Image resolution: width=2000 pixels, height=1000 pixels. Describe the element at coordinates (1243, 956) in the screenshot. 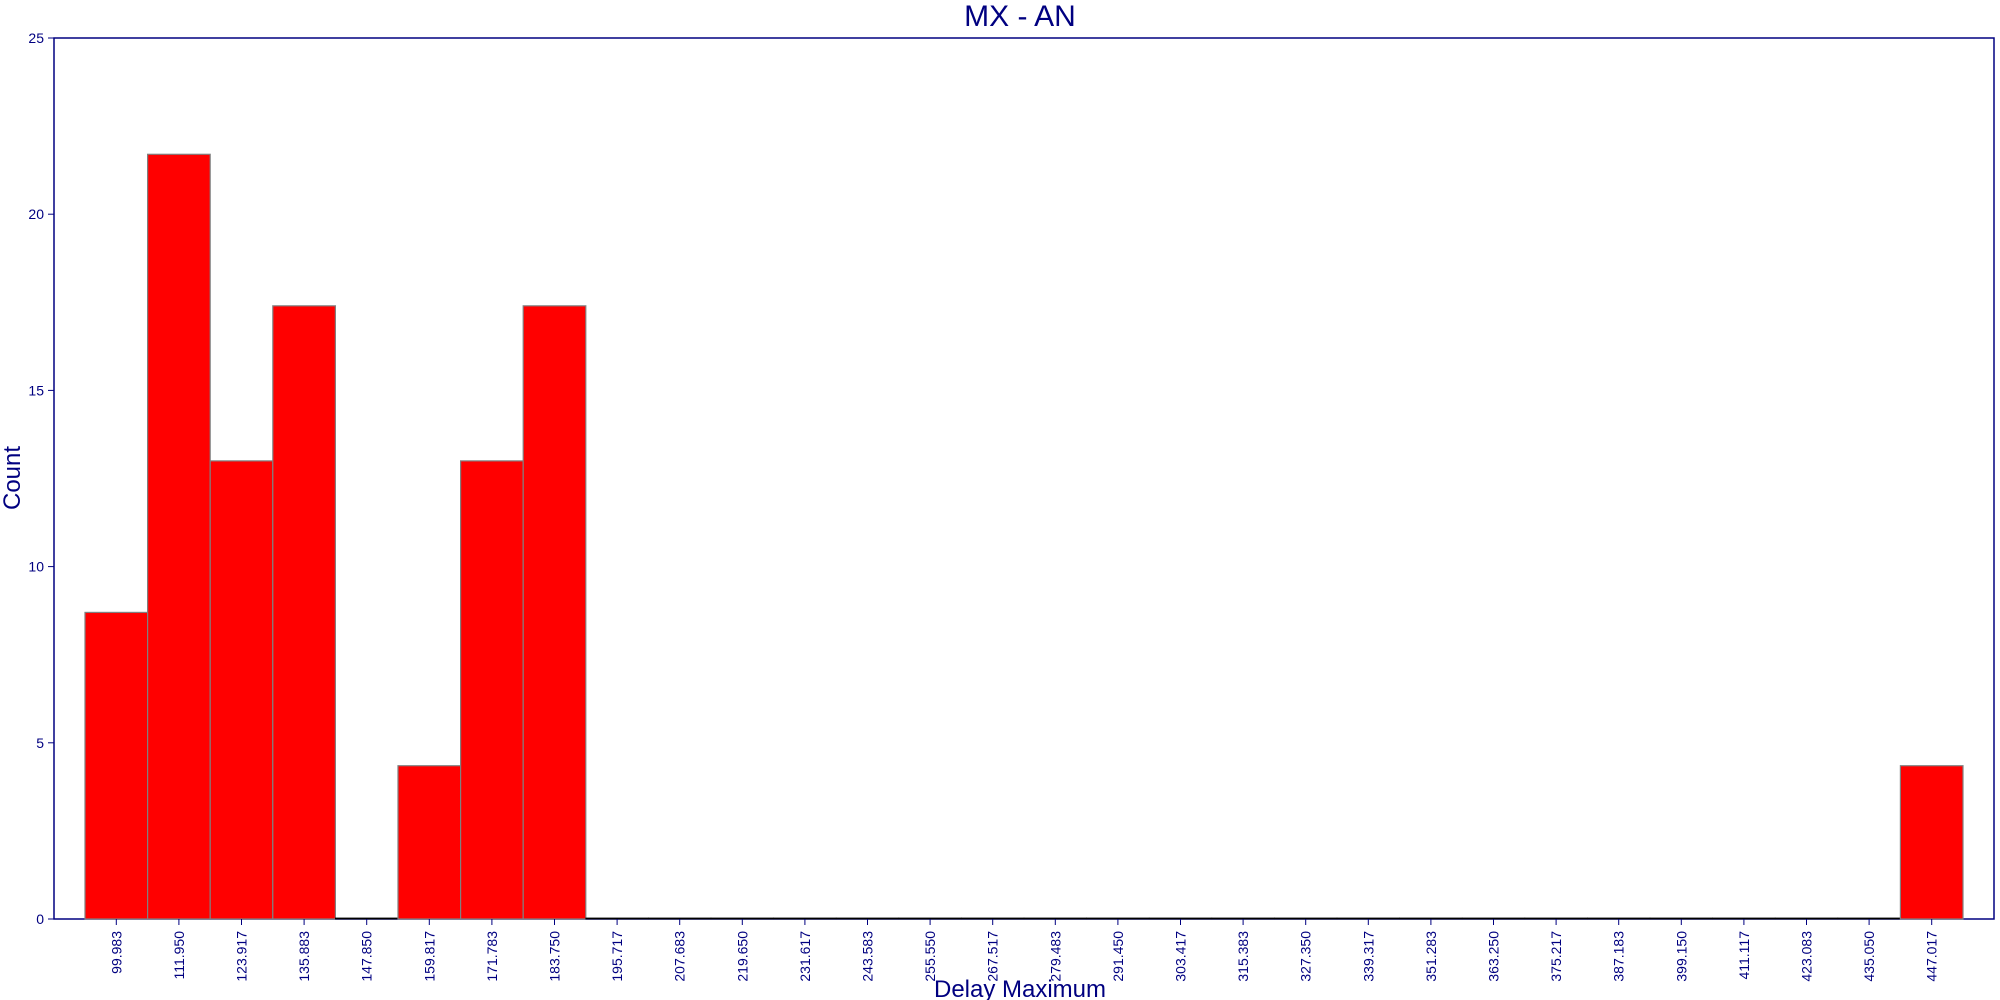

I see `x-tick-label: 315.383` at that location.